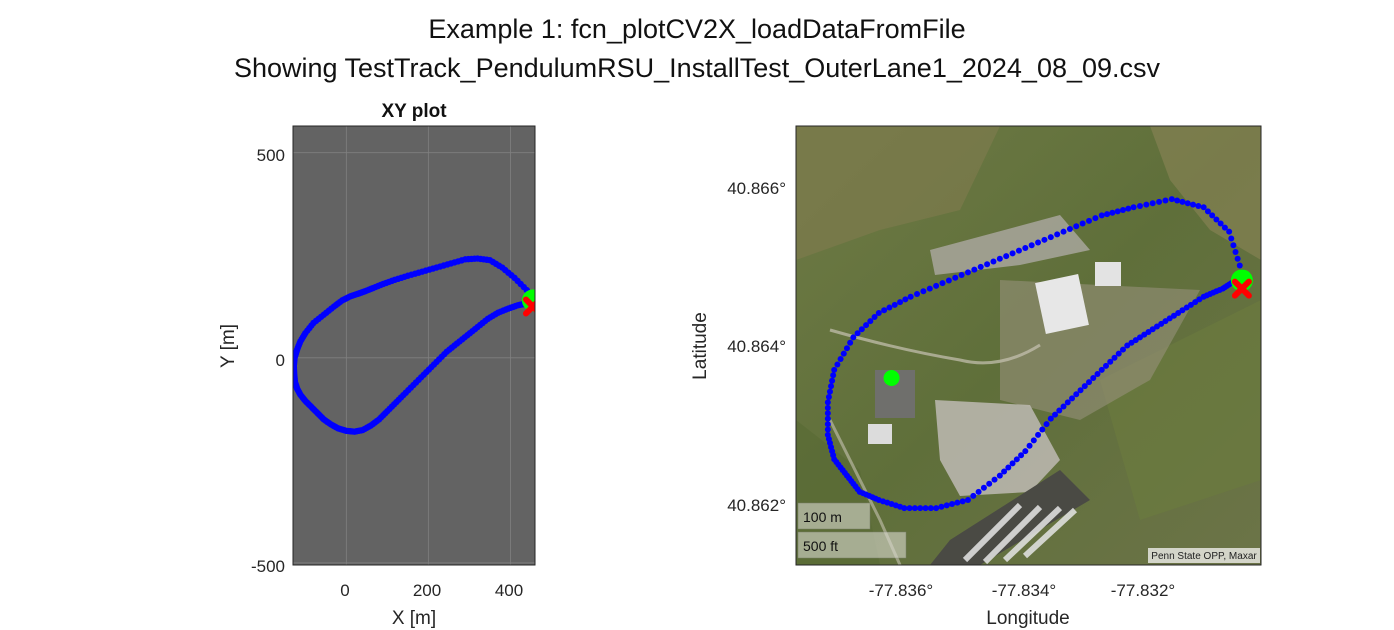  Describe the element at coordinates (528, 306) in the screenshot. I see `xy-end-marker` at that location.